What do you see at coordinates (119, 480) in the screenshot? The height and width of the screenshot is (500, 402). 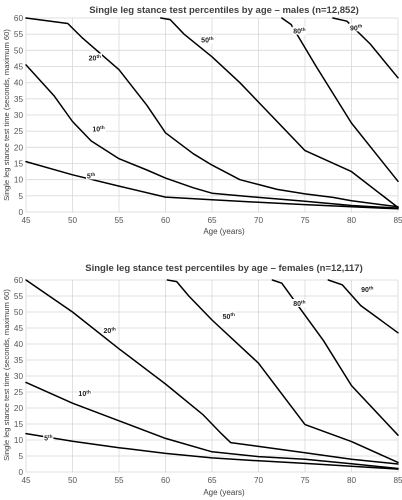 I see `females-x-tick-label: 55` at bounding box center [119, 480].